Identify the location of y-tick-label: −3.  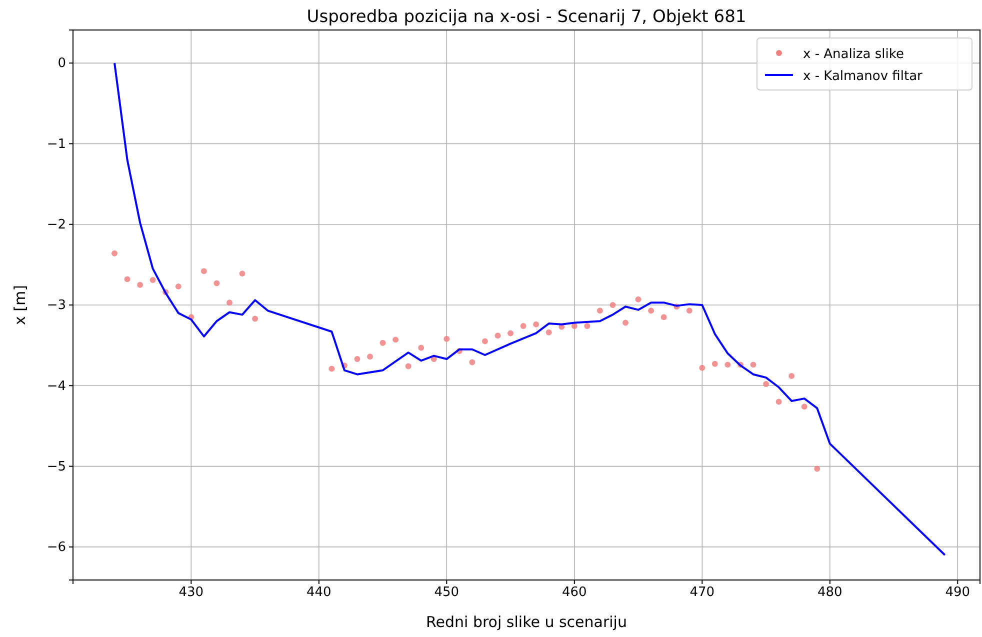
(56, 306).